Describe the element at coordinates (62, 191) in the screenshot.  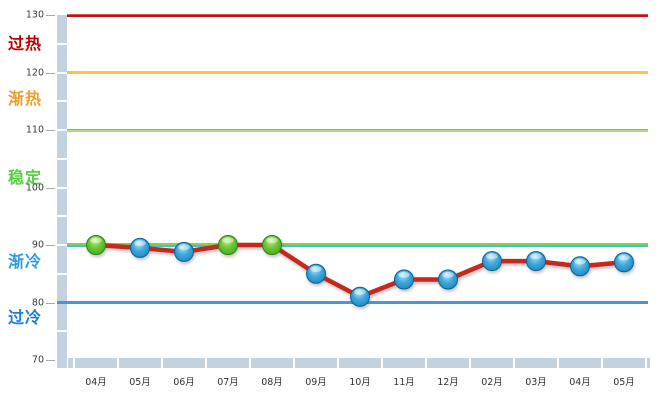
I see `y-axis-bar` at that location.